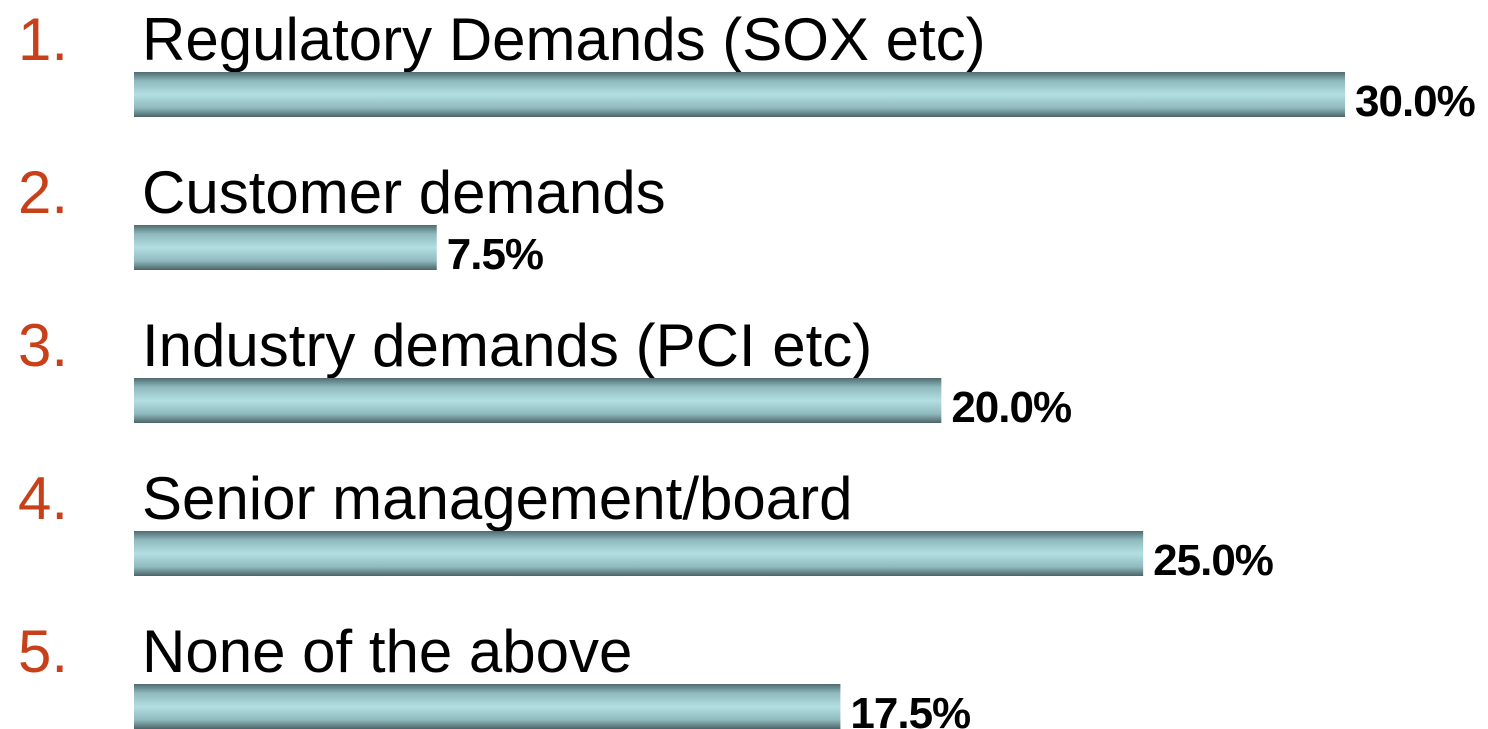 The width and height of the screenshot is (1488, 729). What do you see at coordinates (1011, 407) in the screenshot?
I see `value-label: 20.0%` at bounding box center [1011, 407].